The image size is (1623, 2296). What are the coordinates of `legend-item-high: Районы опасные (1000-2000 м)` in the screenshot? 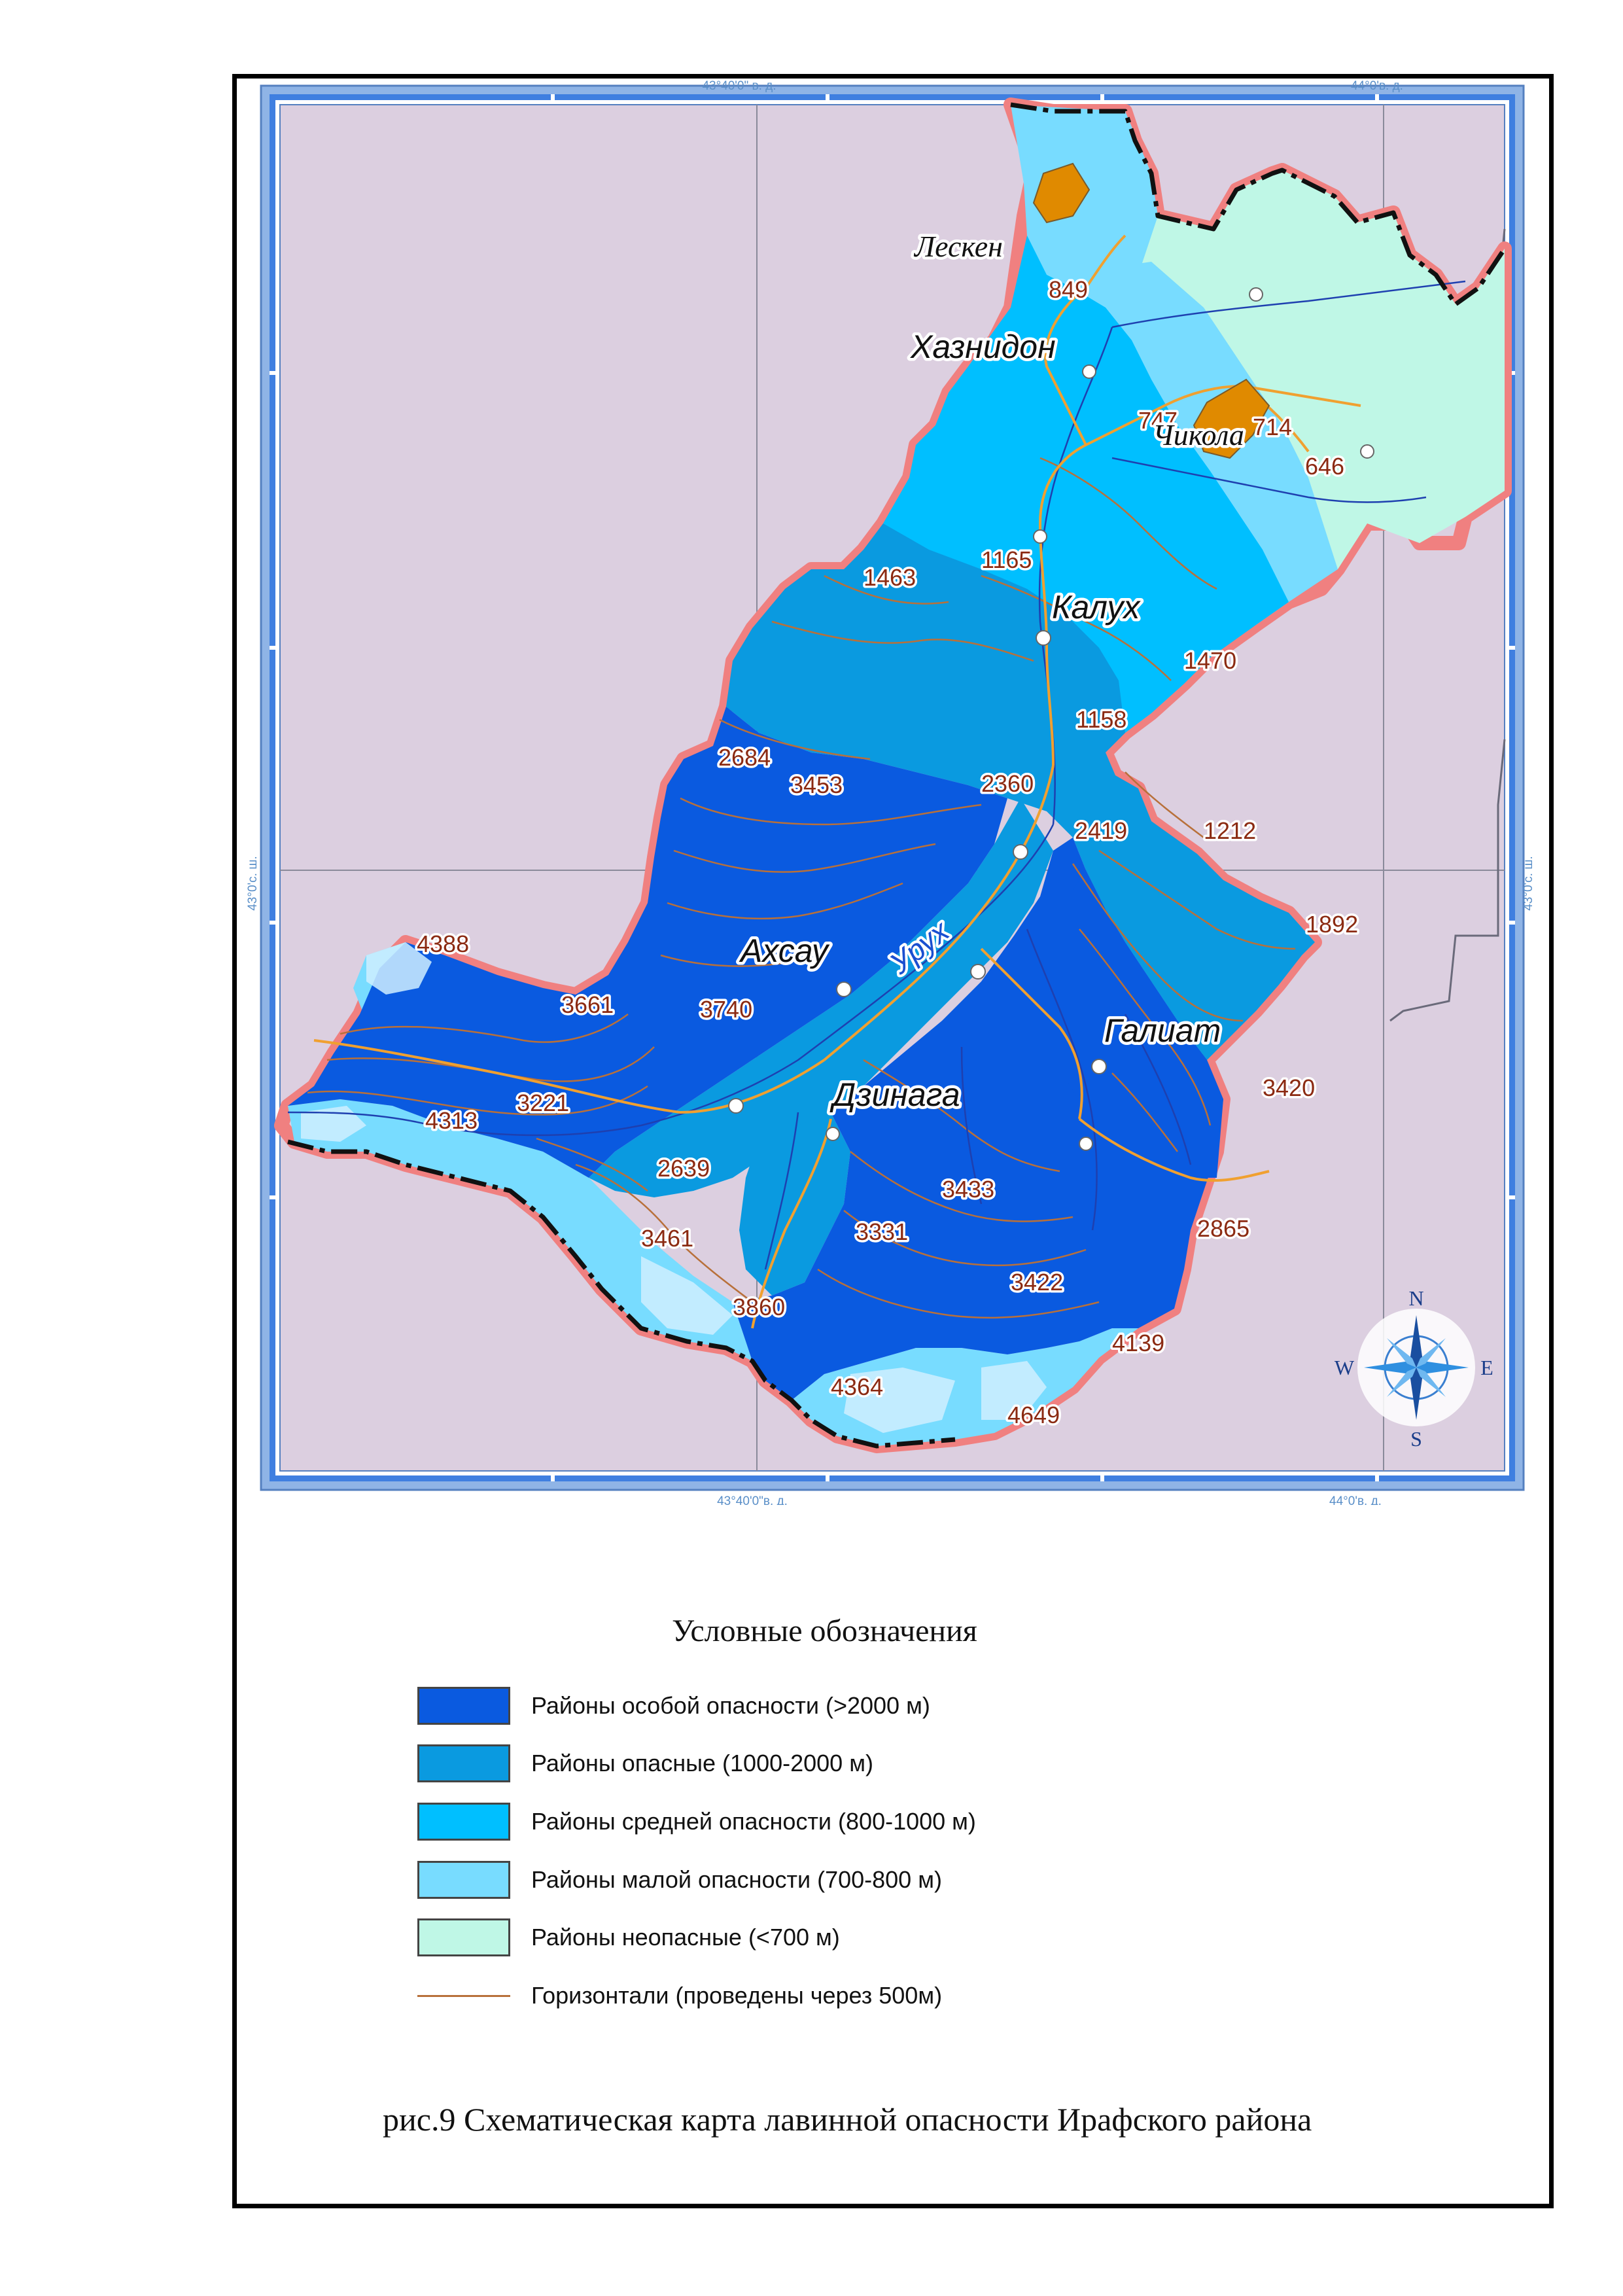 It's located at (645, 1763).